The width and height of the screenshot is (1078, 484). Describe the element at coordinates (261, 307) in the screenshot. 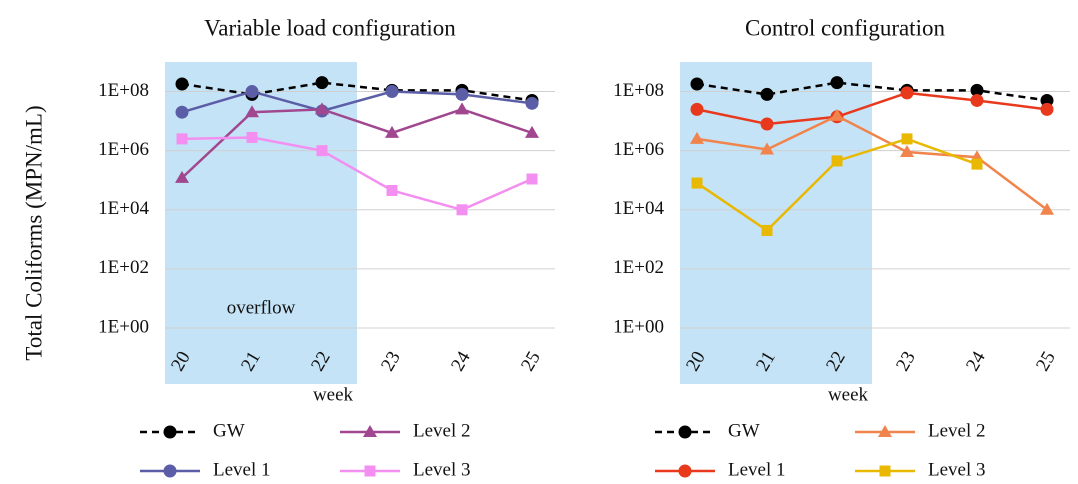

I see `annotation: overflow` at that location.